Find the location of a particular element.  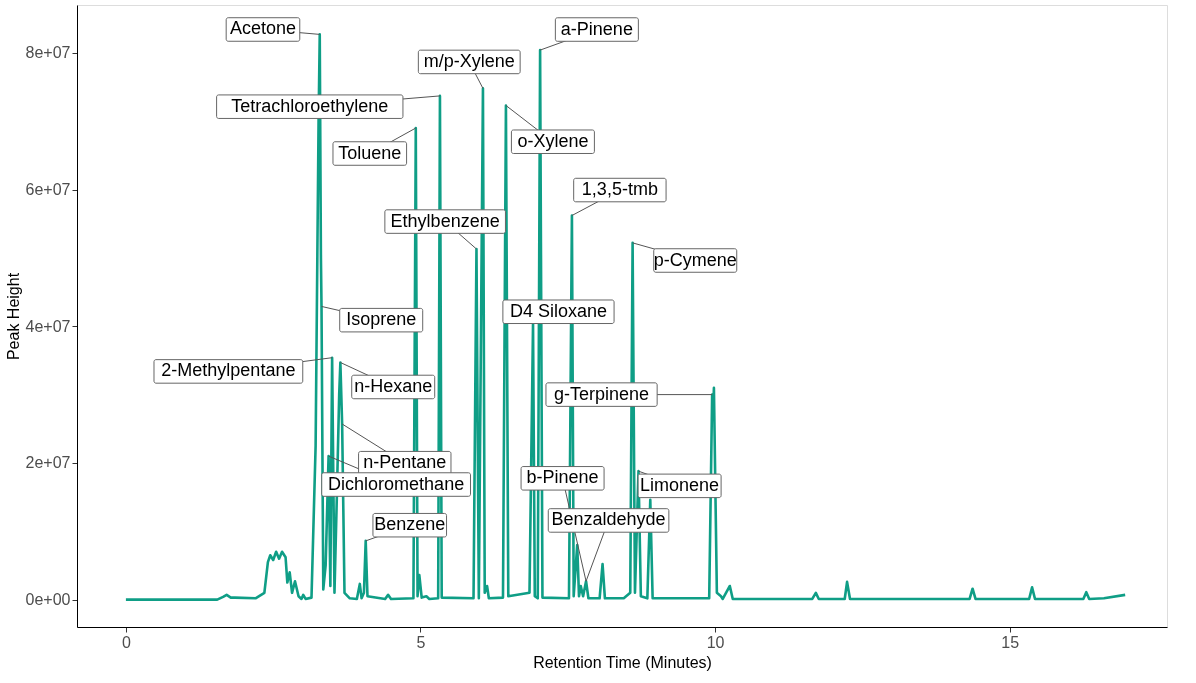

x-tick-label: 15 is located at coordinates (1010, 642).